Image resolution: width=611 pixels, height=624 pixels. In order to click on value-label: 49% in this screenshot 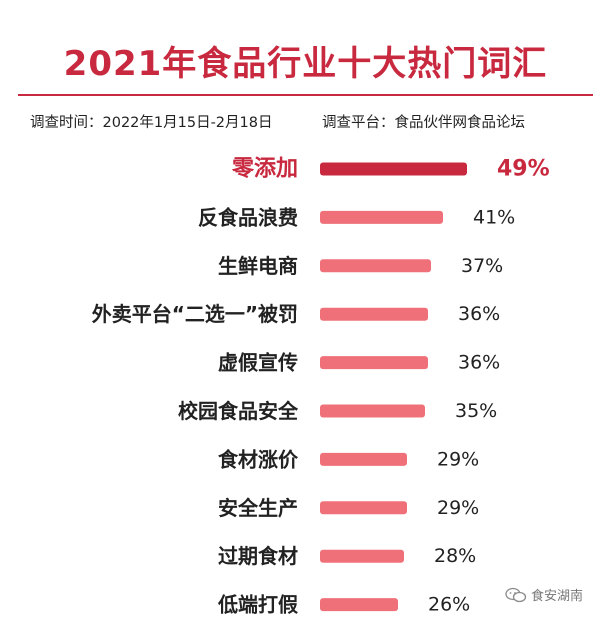, I will do `click(523, 169)`.